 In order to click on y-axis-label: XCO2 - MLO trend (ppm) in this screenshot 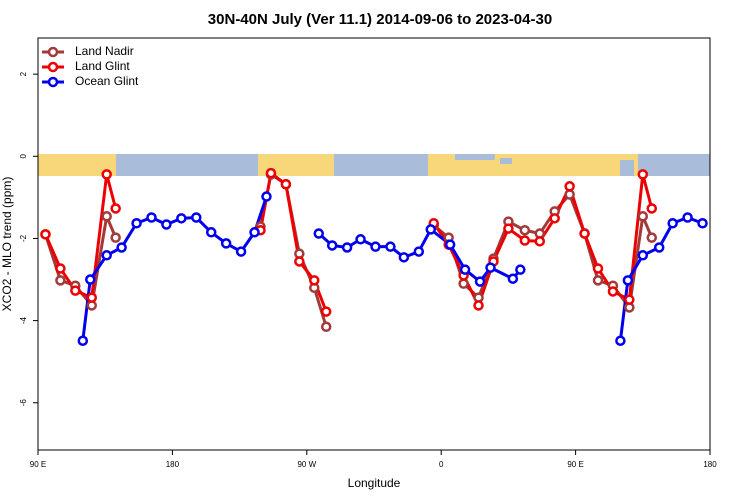, I will do `click(7, 244)`.